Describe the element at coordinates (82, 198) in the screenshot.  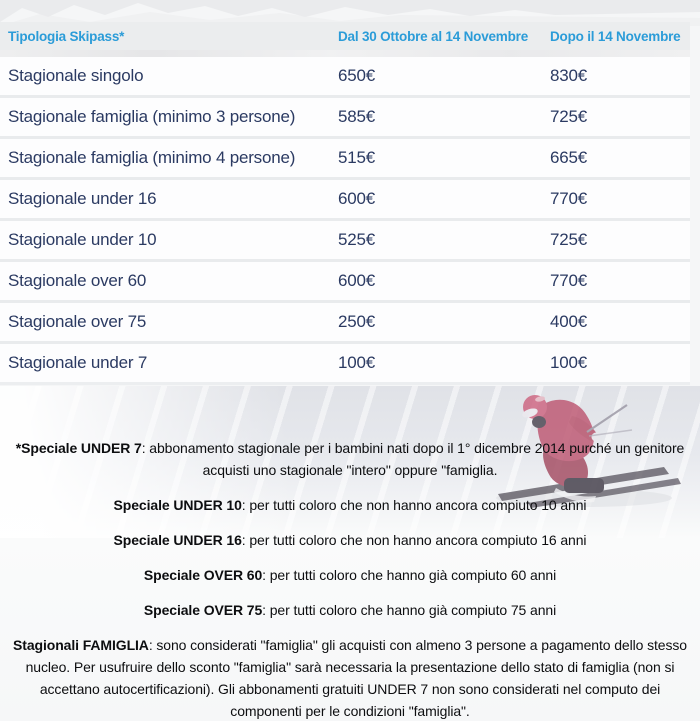
I see `row-label: Stagionale under 16` at that location.